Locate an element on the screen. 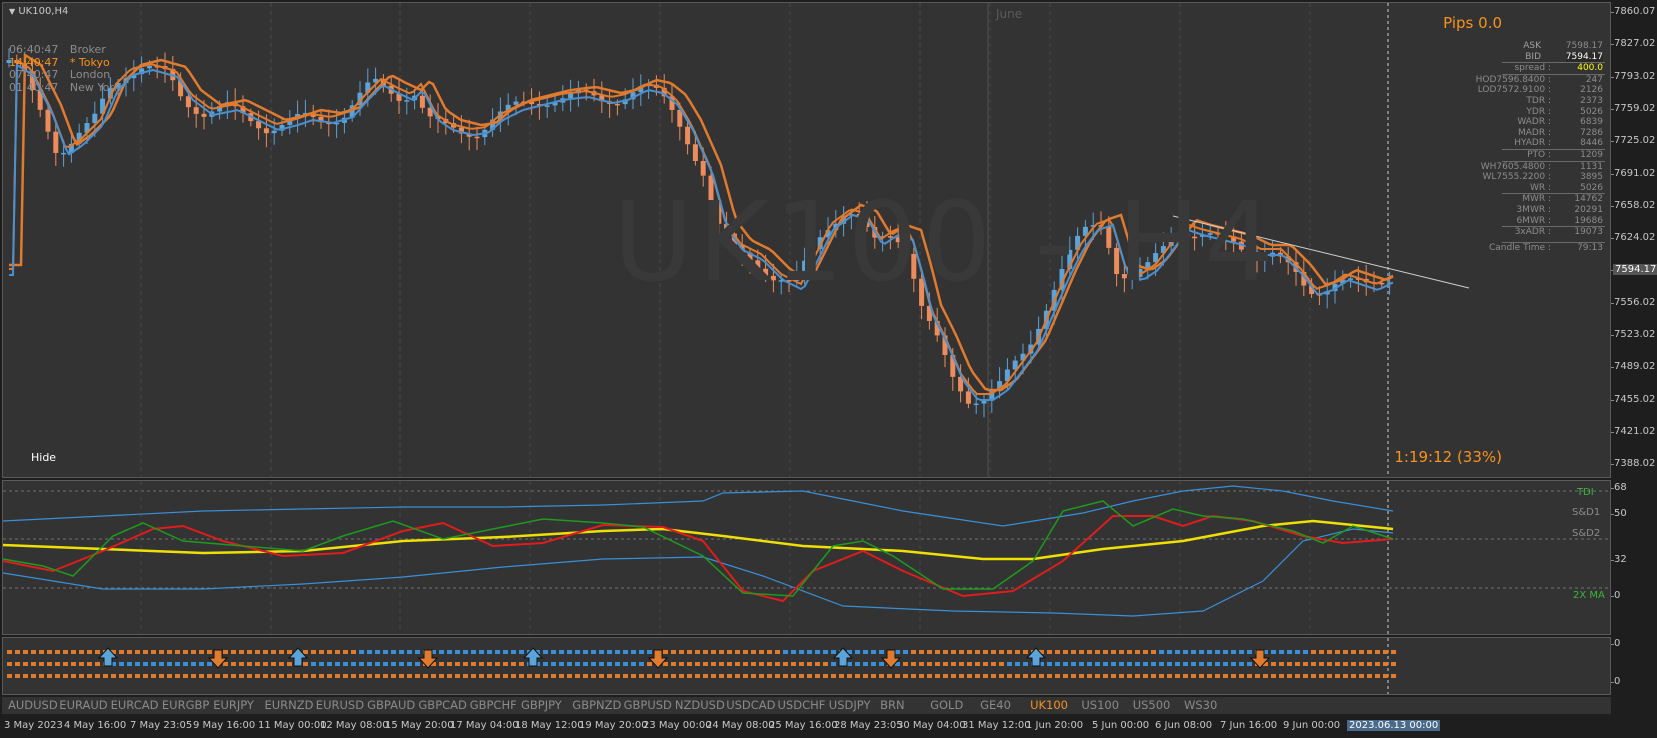  info-row: YDR : 5026 is located at coordinates (1553, 112).